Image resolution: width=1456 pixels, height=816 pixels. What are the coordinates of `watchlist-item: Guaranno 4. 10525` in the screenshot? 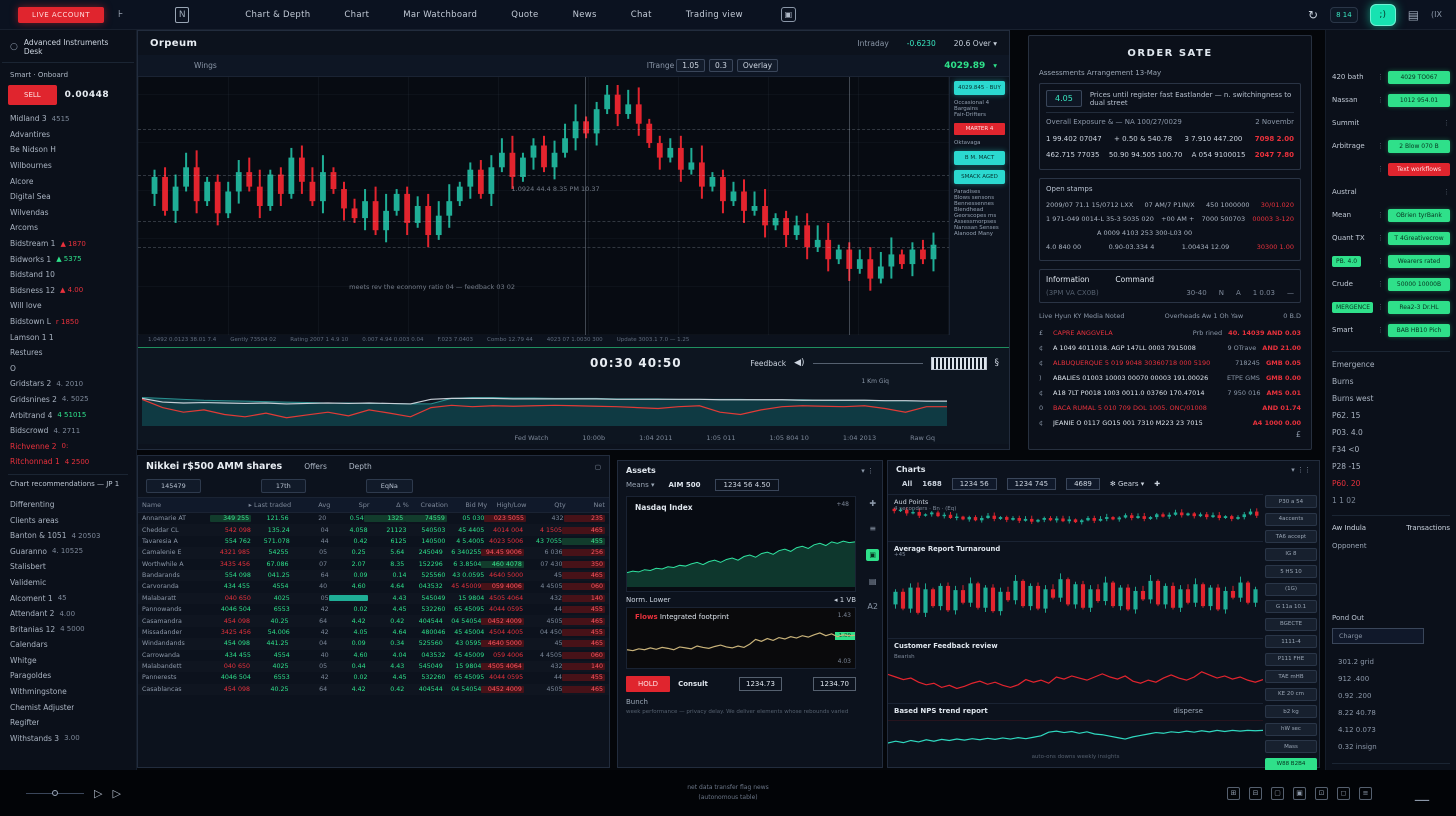 It's located at (47, 551).